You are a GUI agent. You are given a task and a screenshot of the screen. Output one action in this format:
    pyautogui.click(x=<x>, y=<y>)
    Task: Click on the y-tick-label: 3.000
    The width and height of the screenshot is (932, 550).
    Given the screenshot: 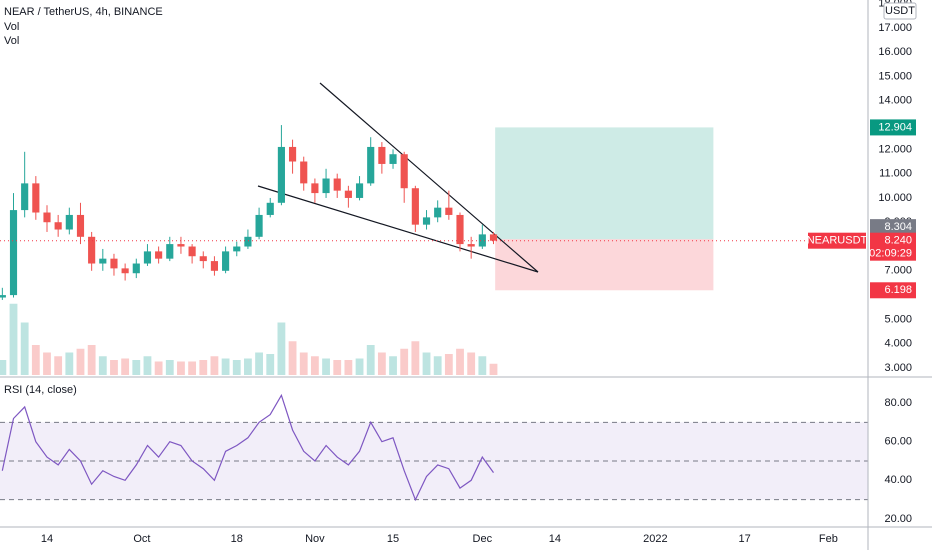 What is the action you would take?
    pyautogui.click(x=898, y=368)
    